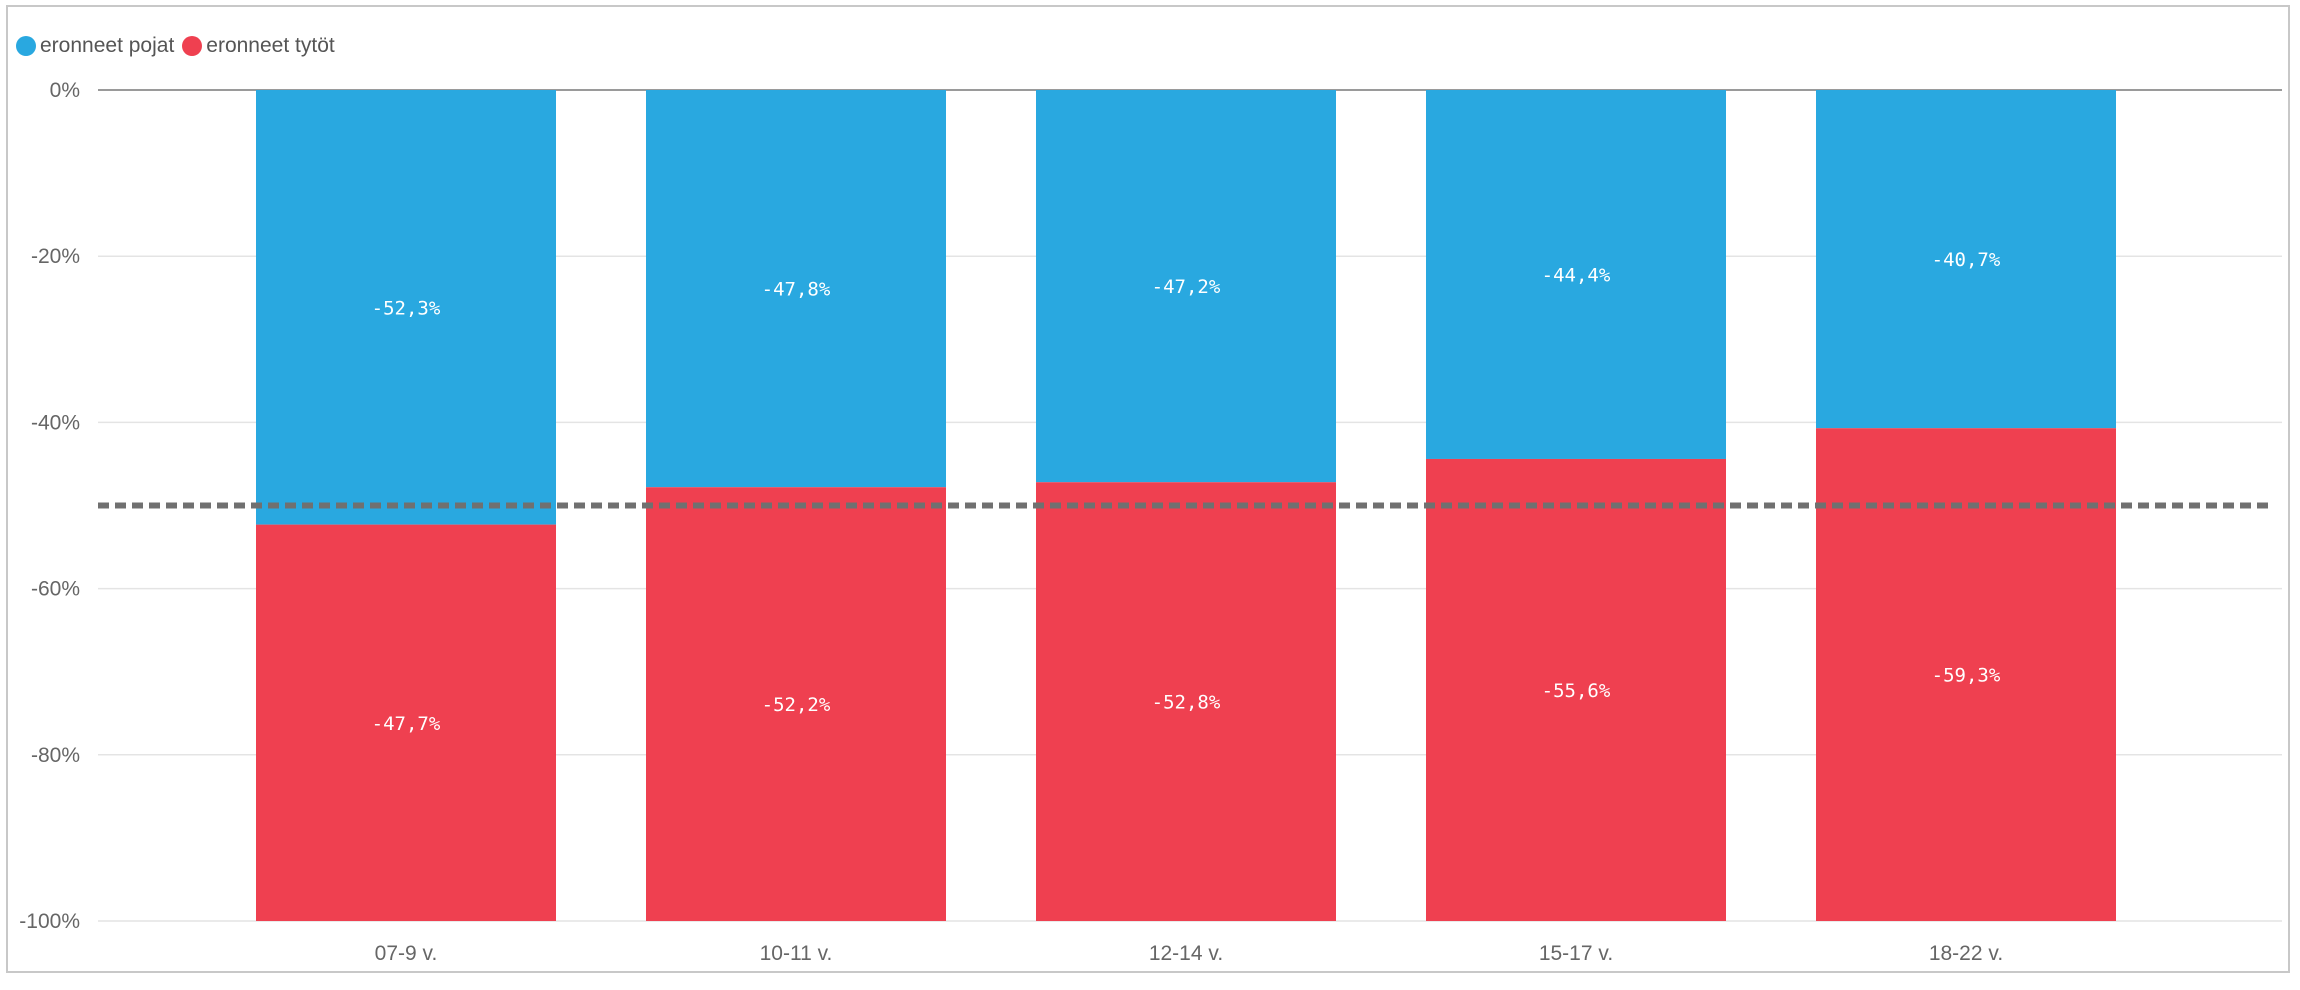  Describe the element at coordinates (55, 422) in the screenshot. I see `y-tick-label: -40%` at that location.